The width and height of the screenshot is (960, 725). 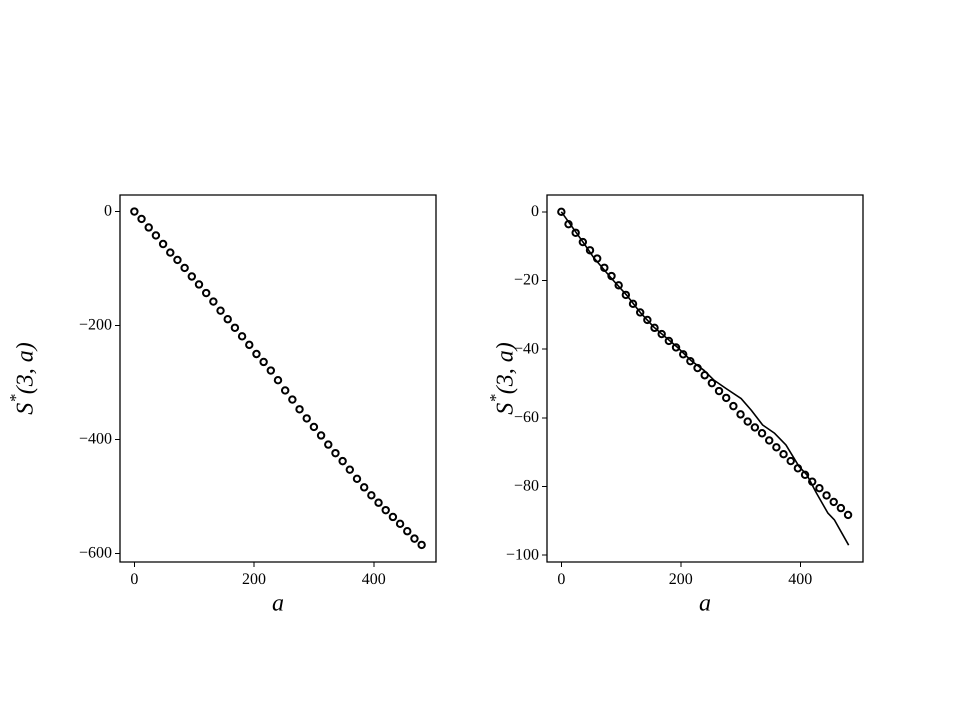 I want to click on y-tick-label: −600, so click(x=95, y=553).